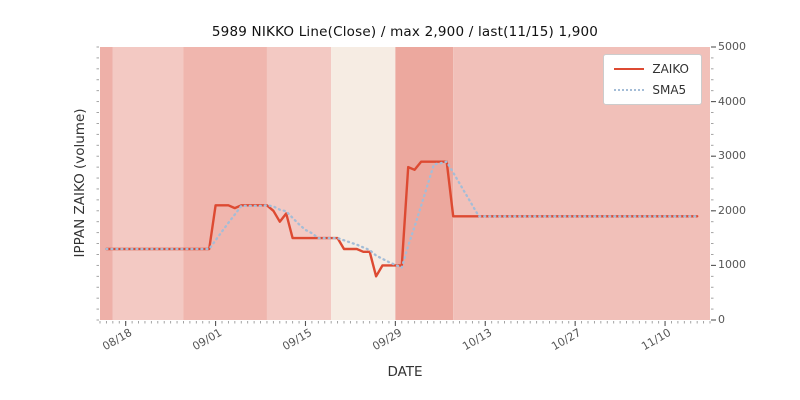 The height and width of the screenshot is (400, 800). What do you see at coordinates (732, 156) in the screenshot?
I see `y-tick-label: 3000` at bounding box center [732, 156].